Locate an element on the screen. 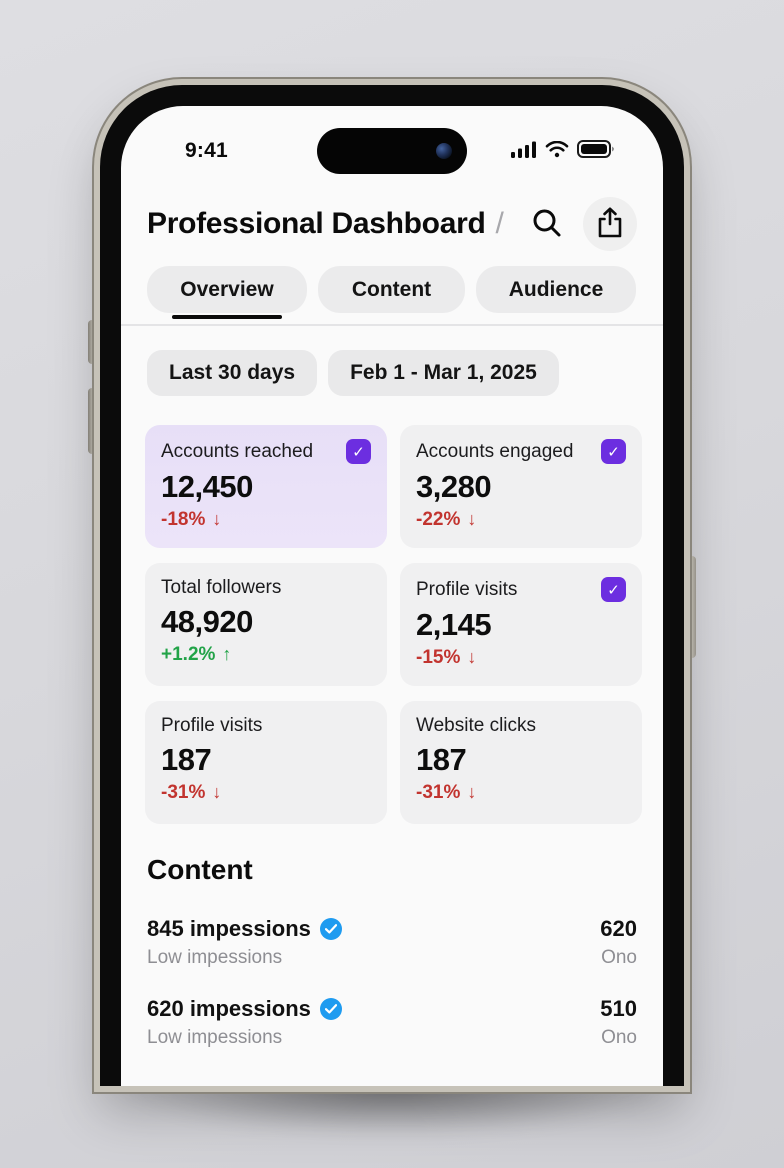  item-title: 845 impessions is located at coordinates (229, 928).